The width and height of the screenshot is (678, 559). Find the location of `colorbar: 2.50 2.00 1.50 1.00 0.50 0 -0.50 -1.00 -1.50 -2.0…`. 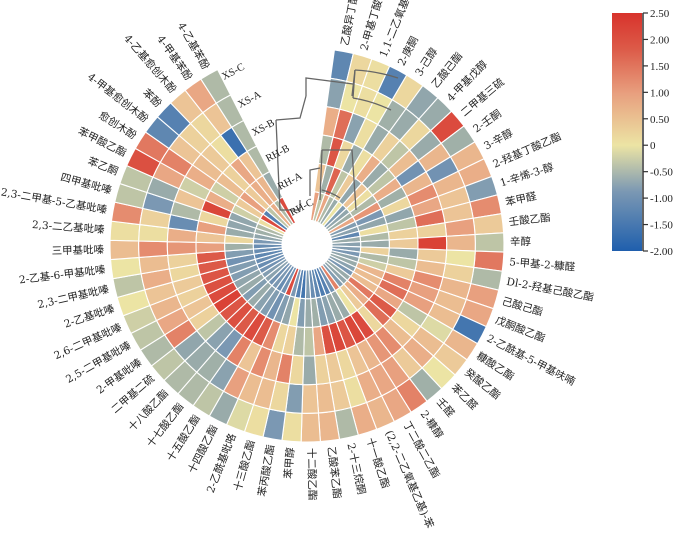

colorbar: 2.50 2.00 1.50 1.00 0.50 0 -0.50 -1.00 -1.50 -2.0… is located at coordinates (642, 133).